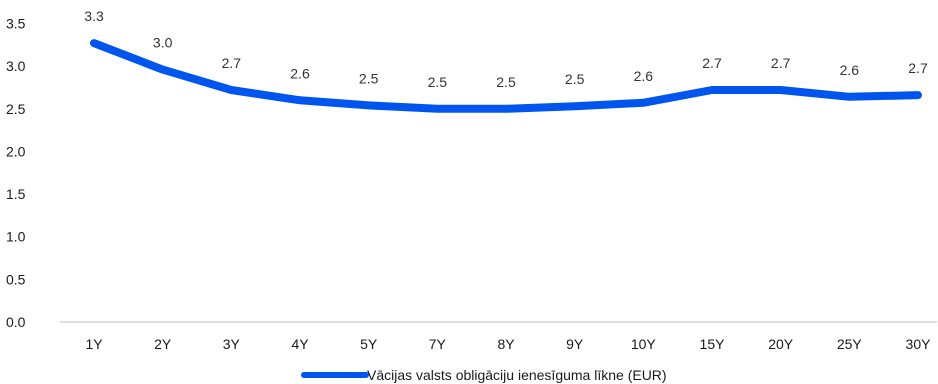  What do you see at coordinates (16, 173) in the screenshot?
I see `y-axis: 0.0 0.5 1.0 1.5 2.0 2.5 3.0 3.5` at bounding box center [16, 173].